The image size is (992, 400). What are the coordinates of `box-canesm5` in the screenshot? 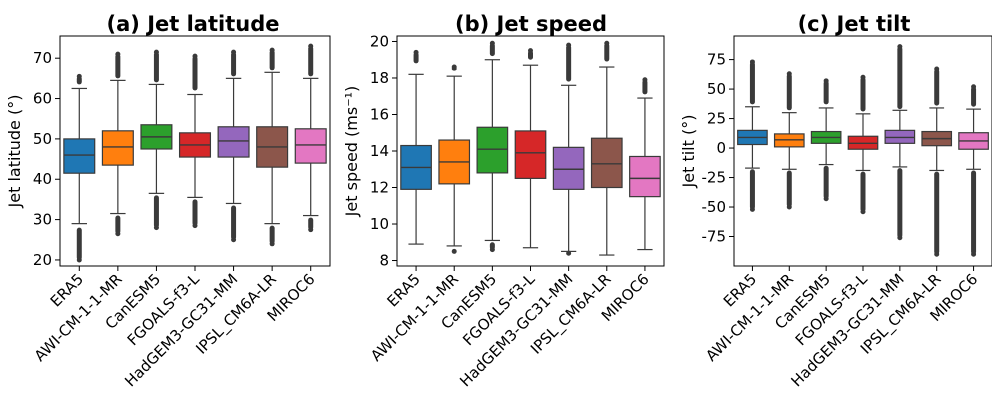 It's located at (492, 146).